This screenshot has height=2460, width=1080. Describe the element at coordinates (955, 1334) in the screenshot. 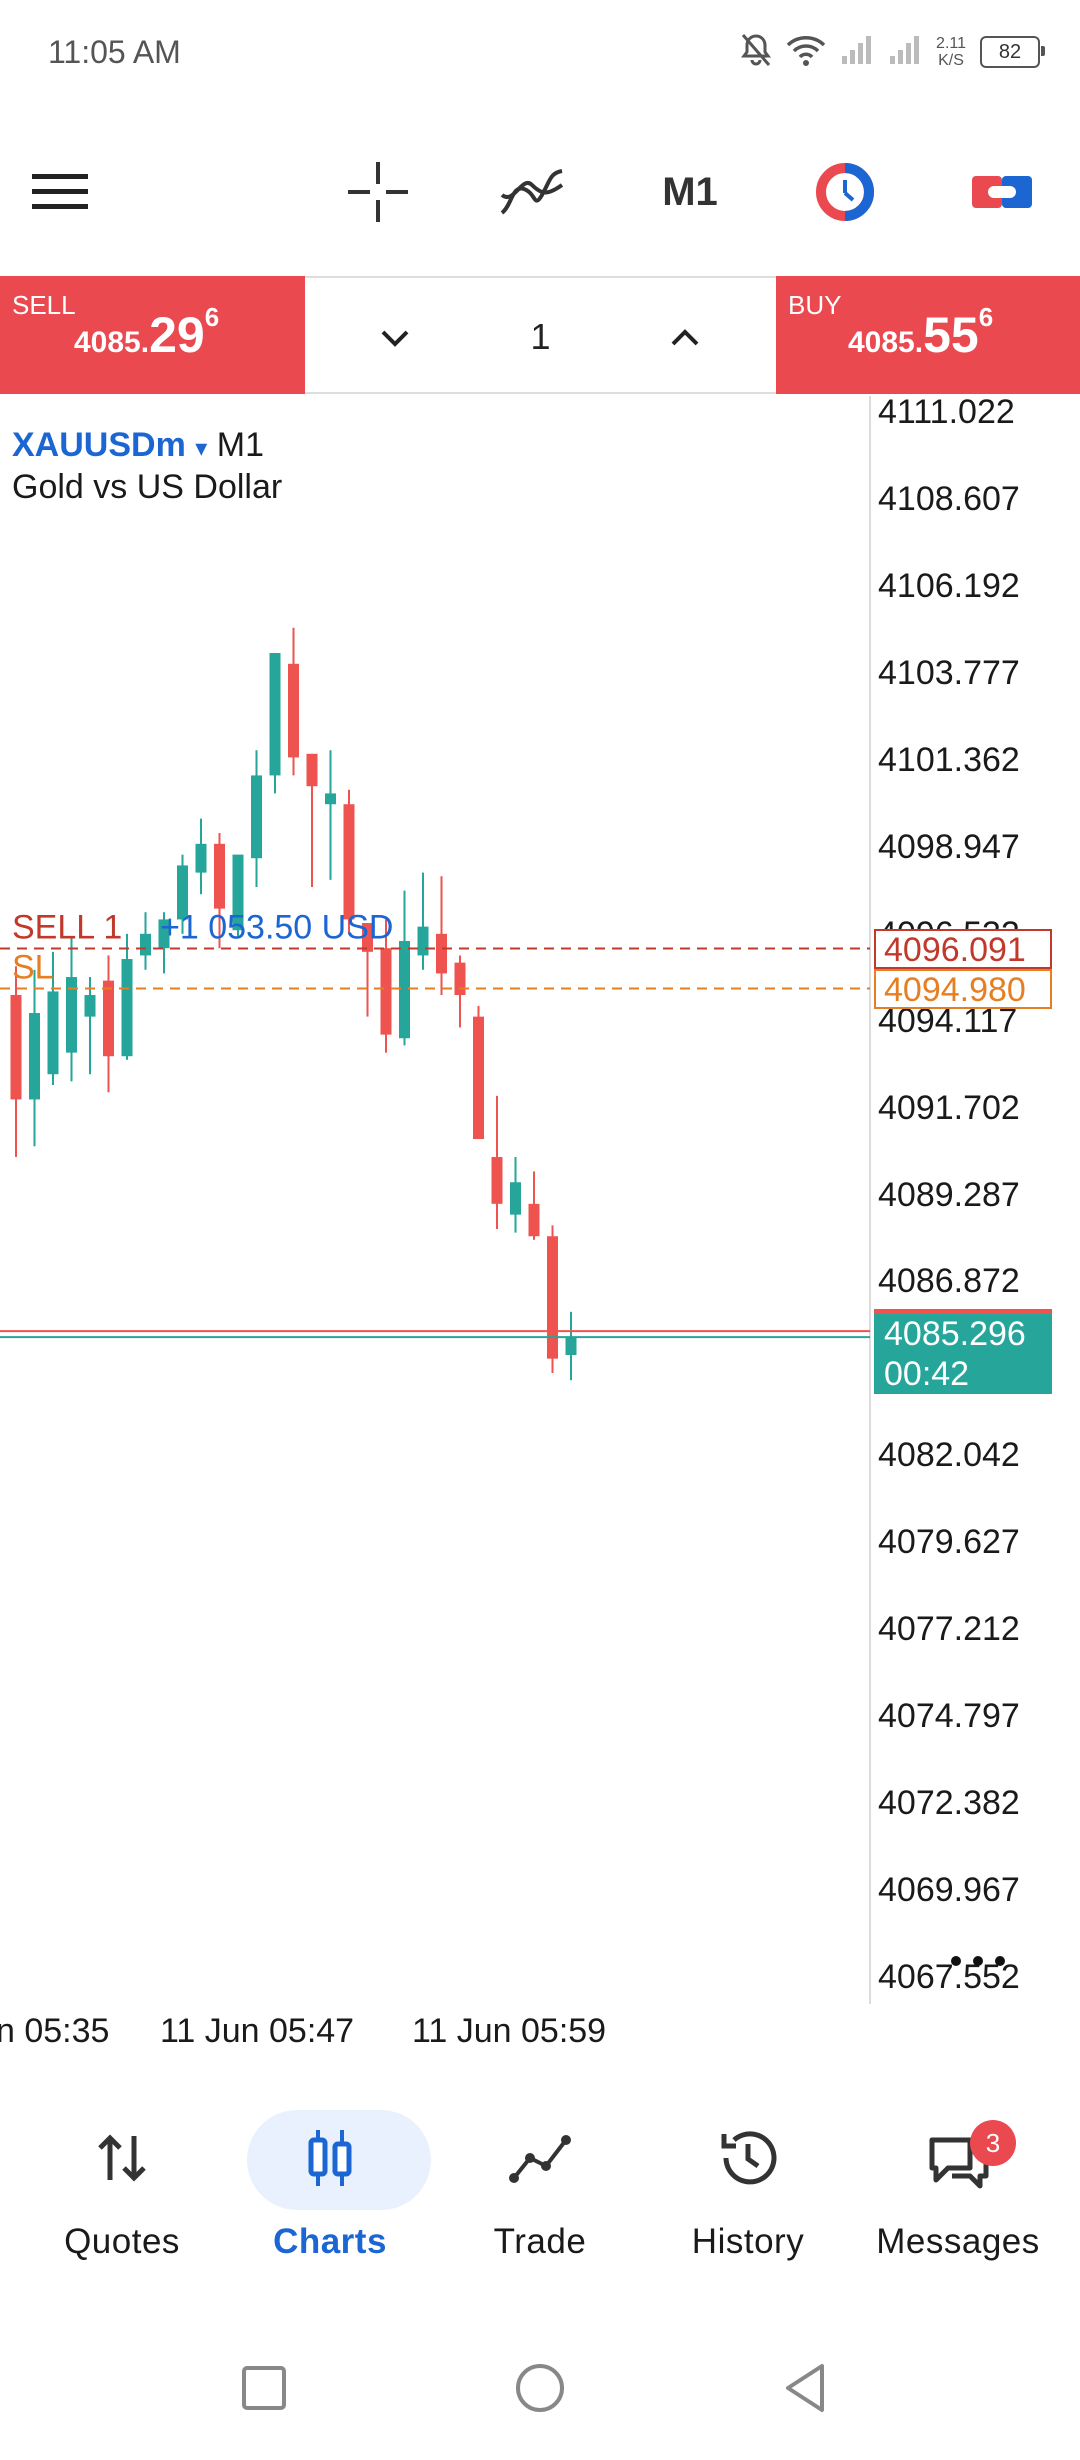

I see `current-price-value: 4085.296` at that location.